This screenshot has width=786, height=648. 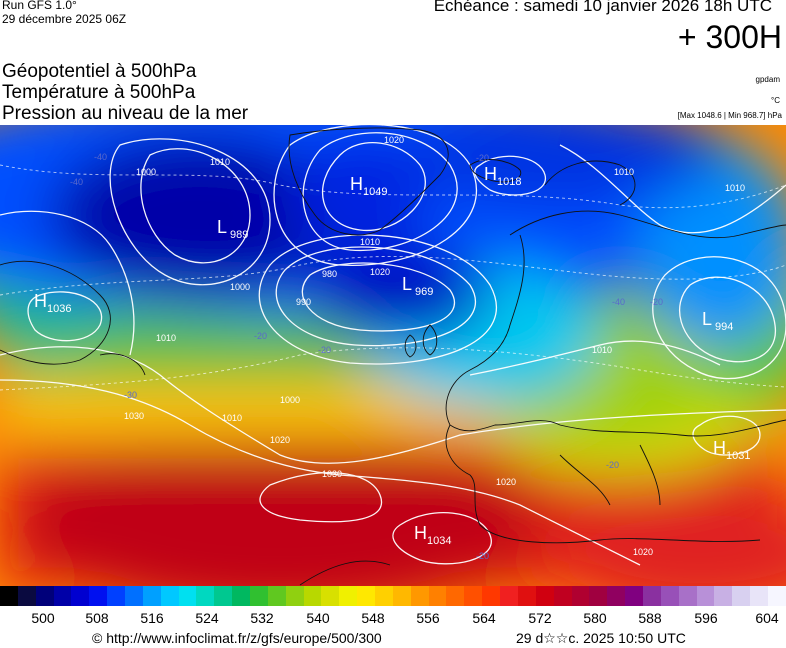 I want to click on issued-time: 29 d☆☆c. 2025 10:50 UTC, so click(x=601, y=638).